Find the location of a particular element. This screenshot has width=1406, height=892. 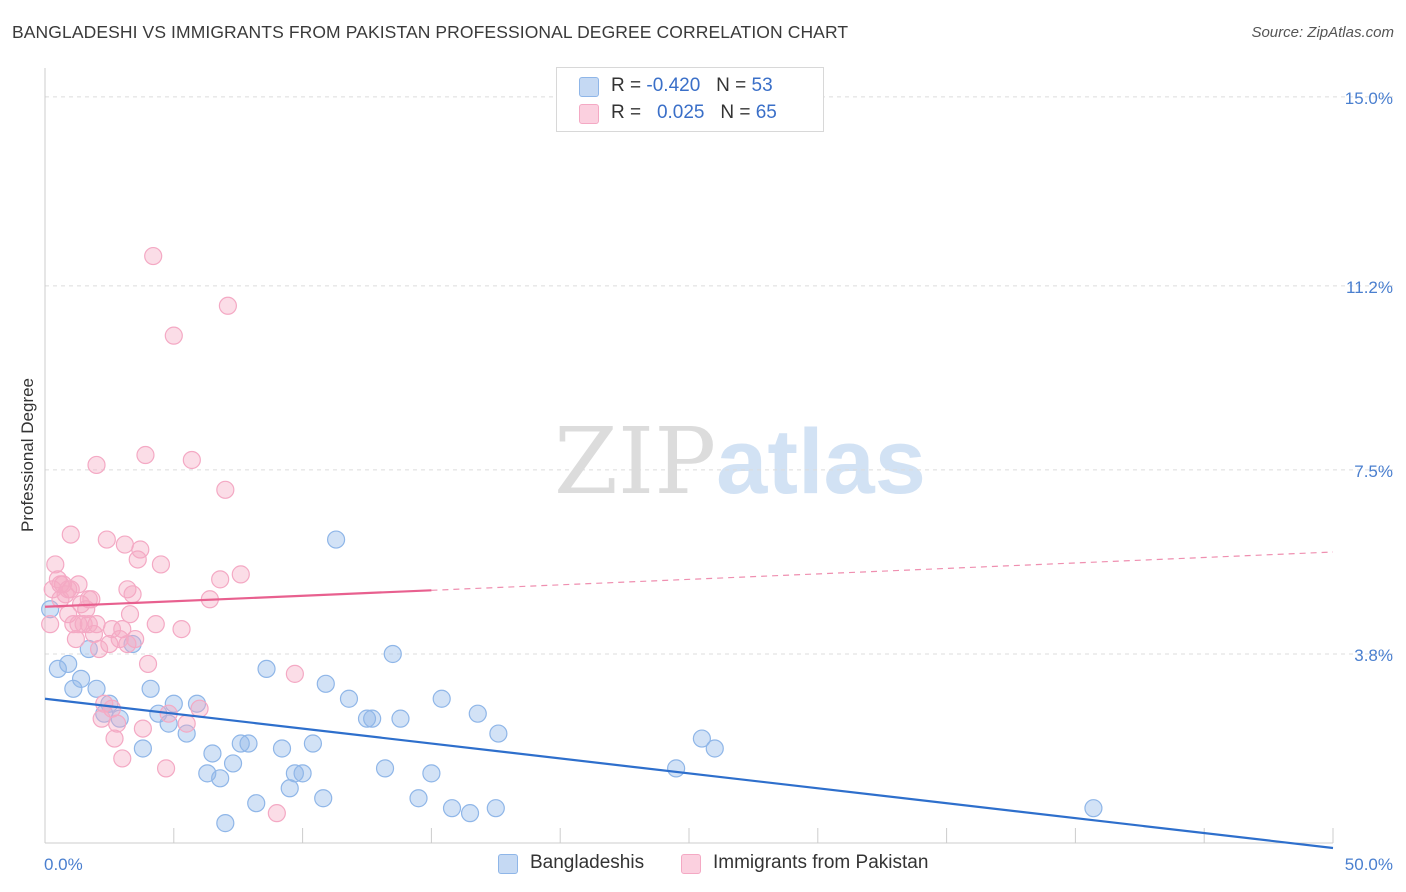

legend-swatch-bangladeshis is located at coordinates (589, 87).